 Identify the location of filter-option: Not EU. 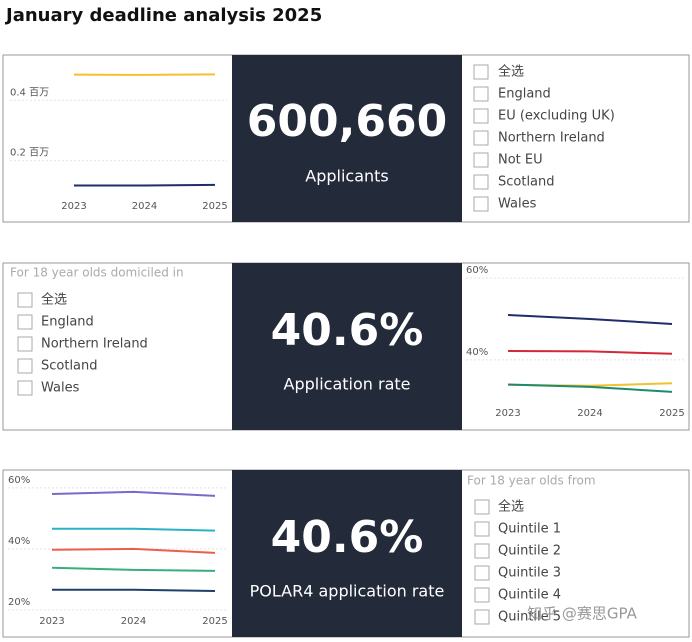
(520, 160).